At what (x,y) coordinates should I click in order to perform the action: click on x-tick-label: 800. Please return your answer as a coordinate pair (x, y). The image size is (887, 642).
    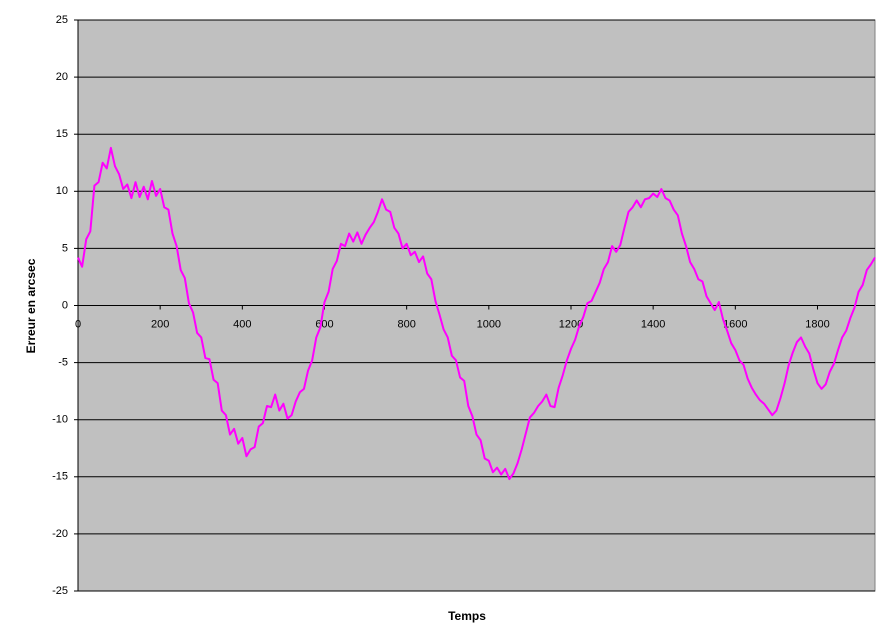
    Looking at the image, I should click on (406, 324).